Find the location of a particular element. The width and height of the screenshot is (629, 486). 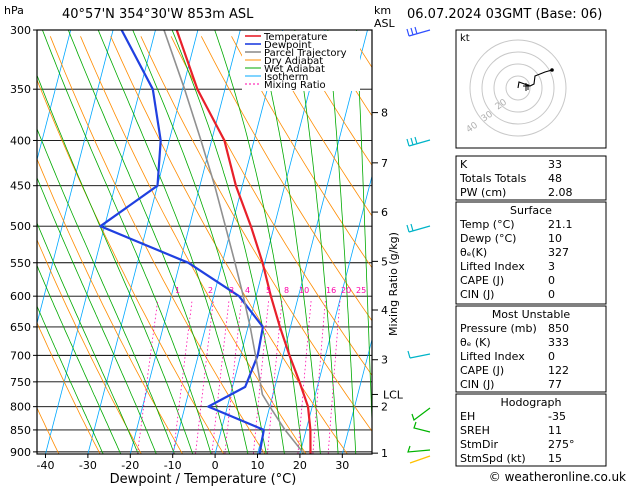

surface-label: Lifted Index is located at coordinates (492, 266).